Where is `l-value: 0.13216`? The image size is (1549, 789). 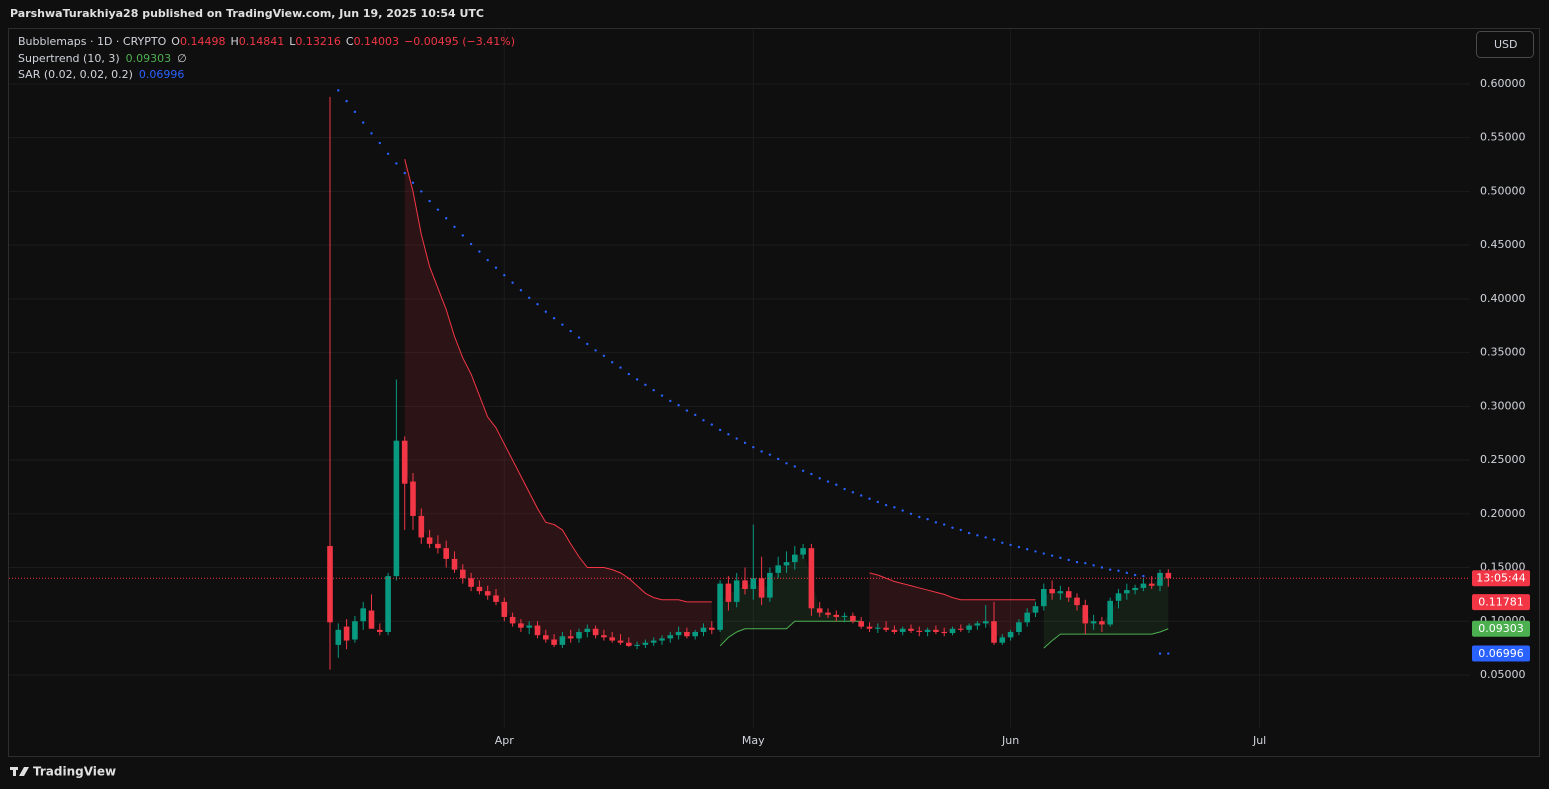
l-value: 0.13216 is located at coordinates (318, 41).